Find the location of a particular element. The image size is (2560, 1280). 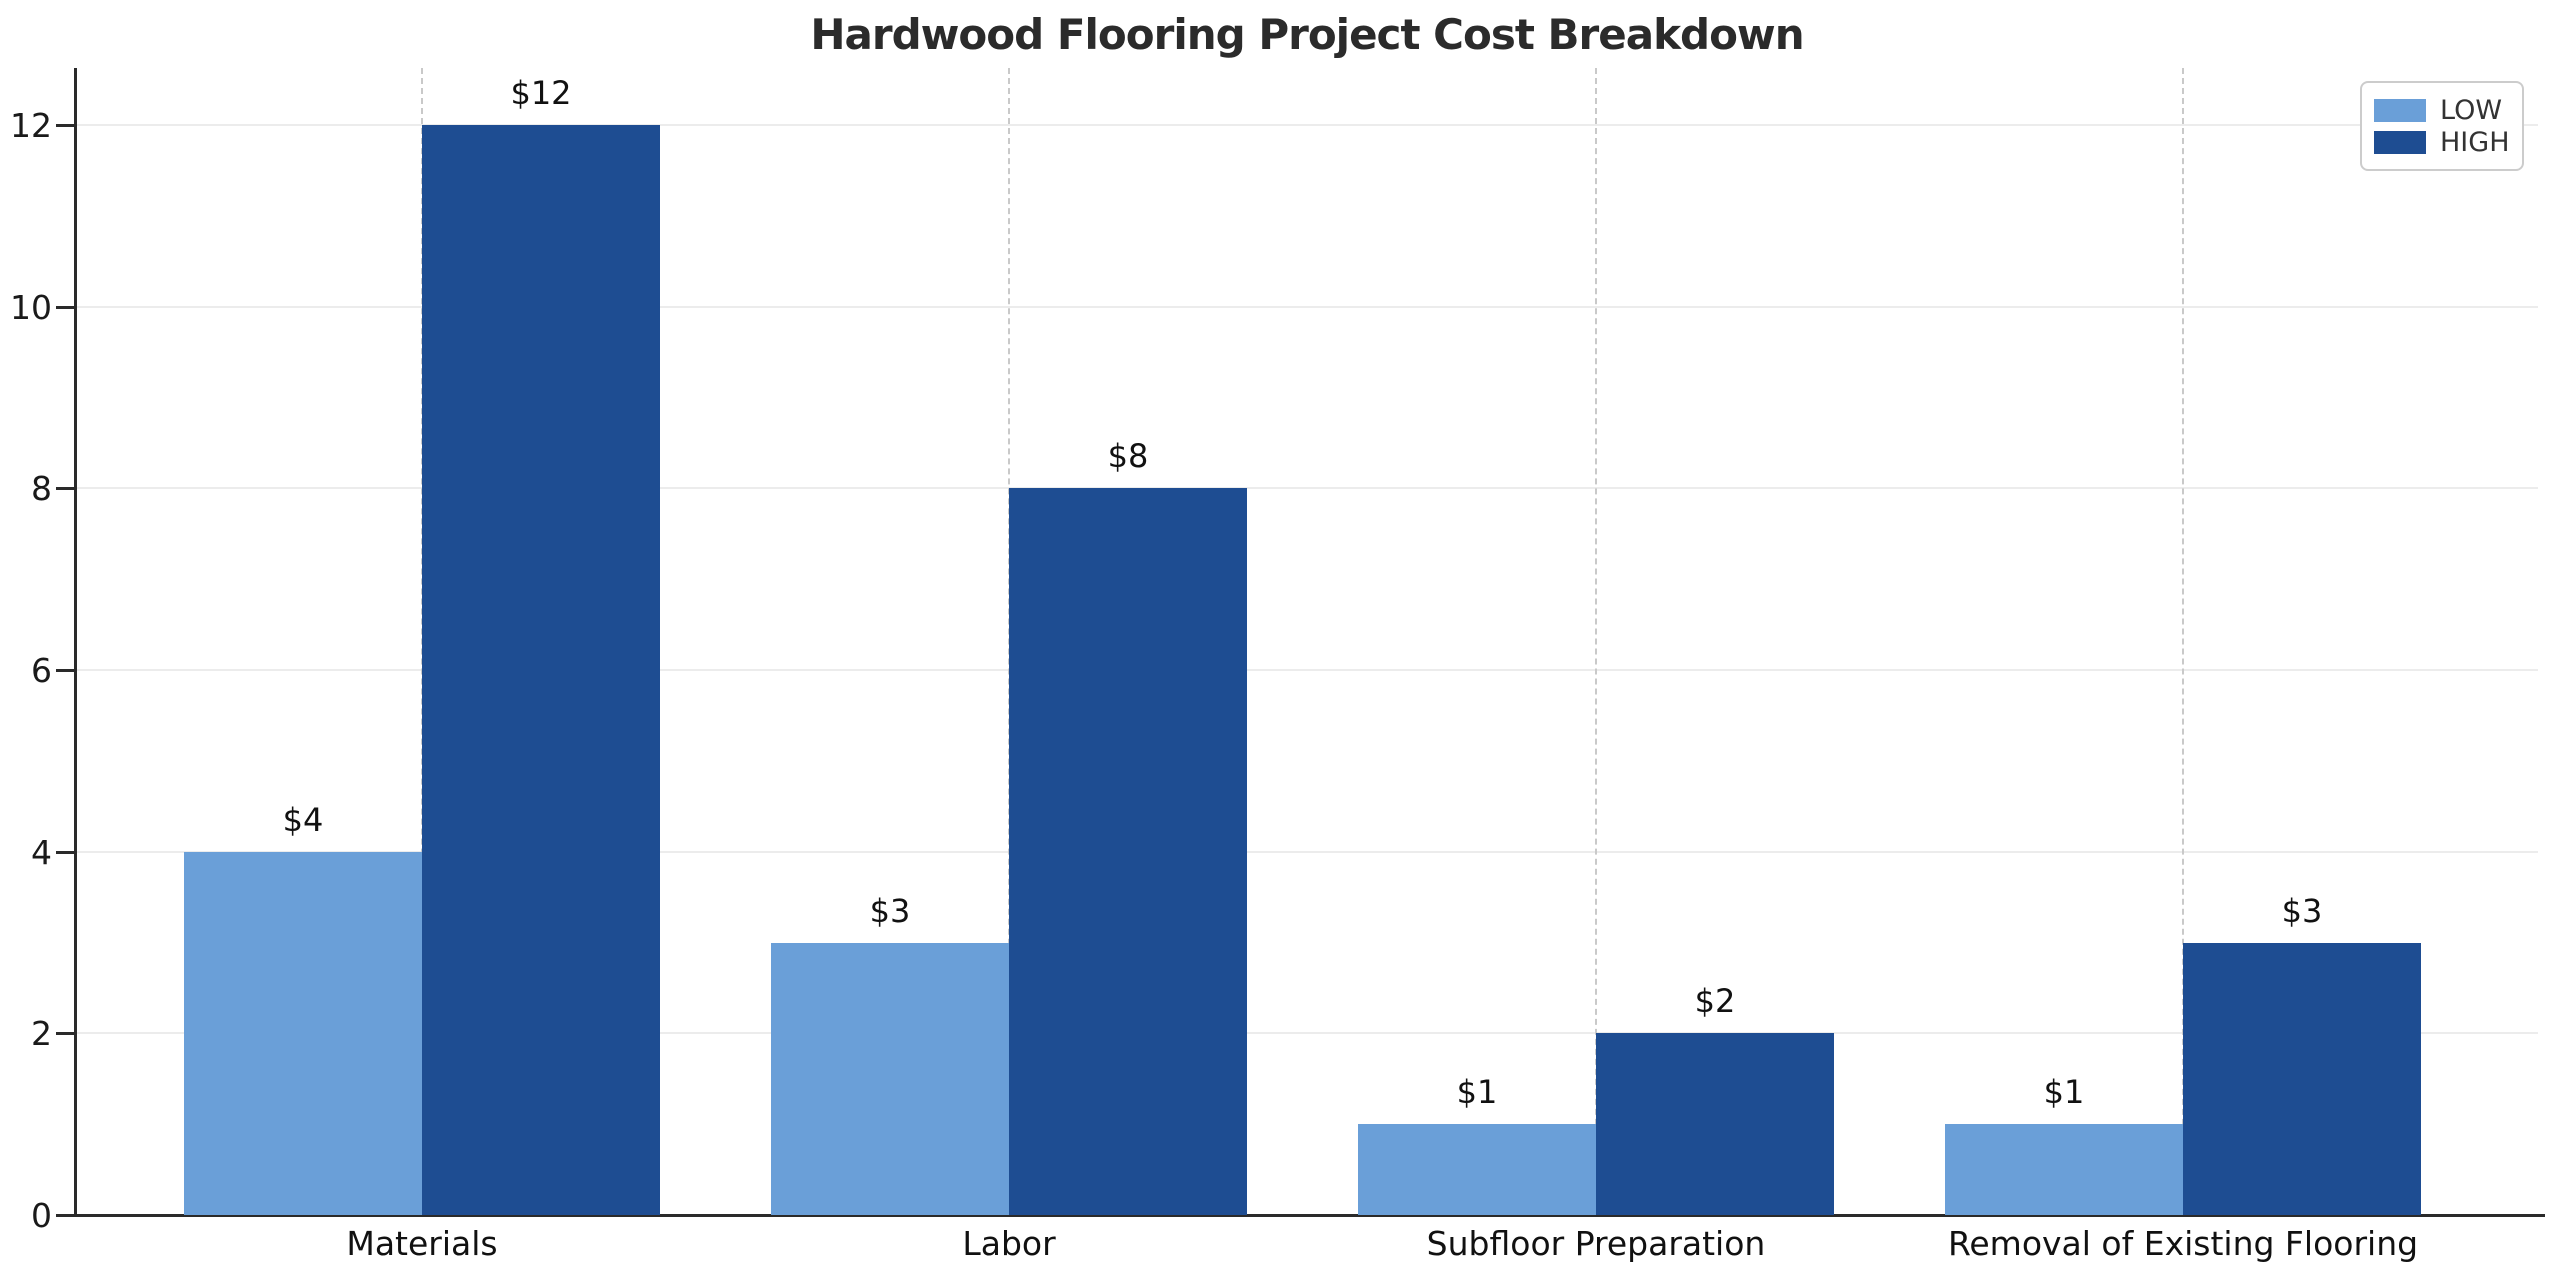

x-axis-spine is located at coordinates (1309, 1215).